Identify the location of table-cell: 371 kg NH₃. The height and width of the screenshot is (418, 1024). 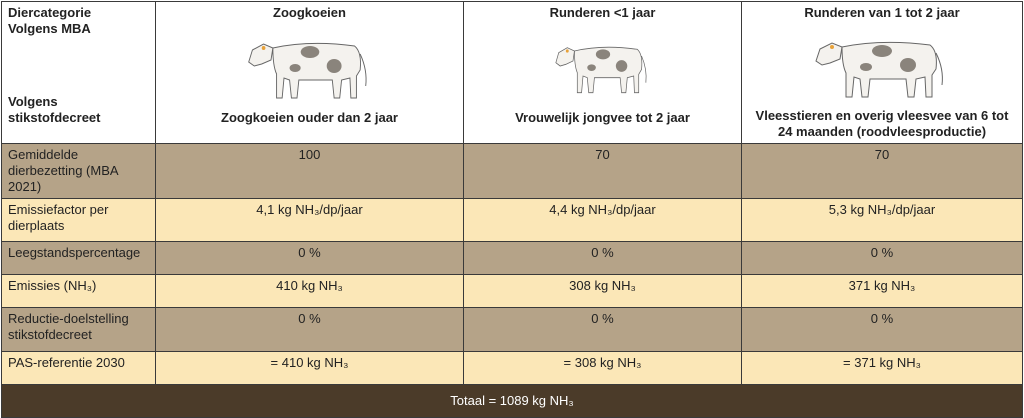
(882, 291).